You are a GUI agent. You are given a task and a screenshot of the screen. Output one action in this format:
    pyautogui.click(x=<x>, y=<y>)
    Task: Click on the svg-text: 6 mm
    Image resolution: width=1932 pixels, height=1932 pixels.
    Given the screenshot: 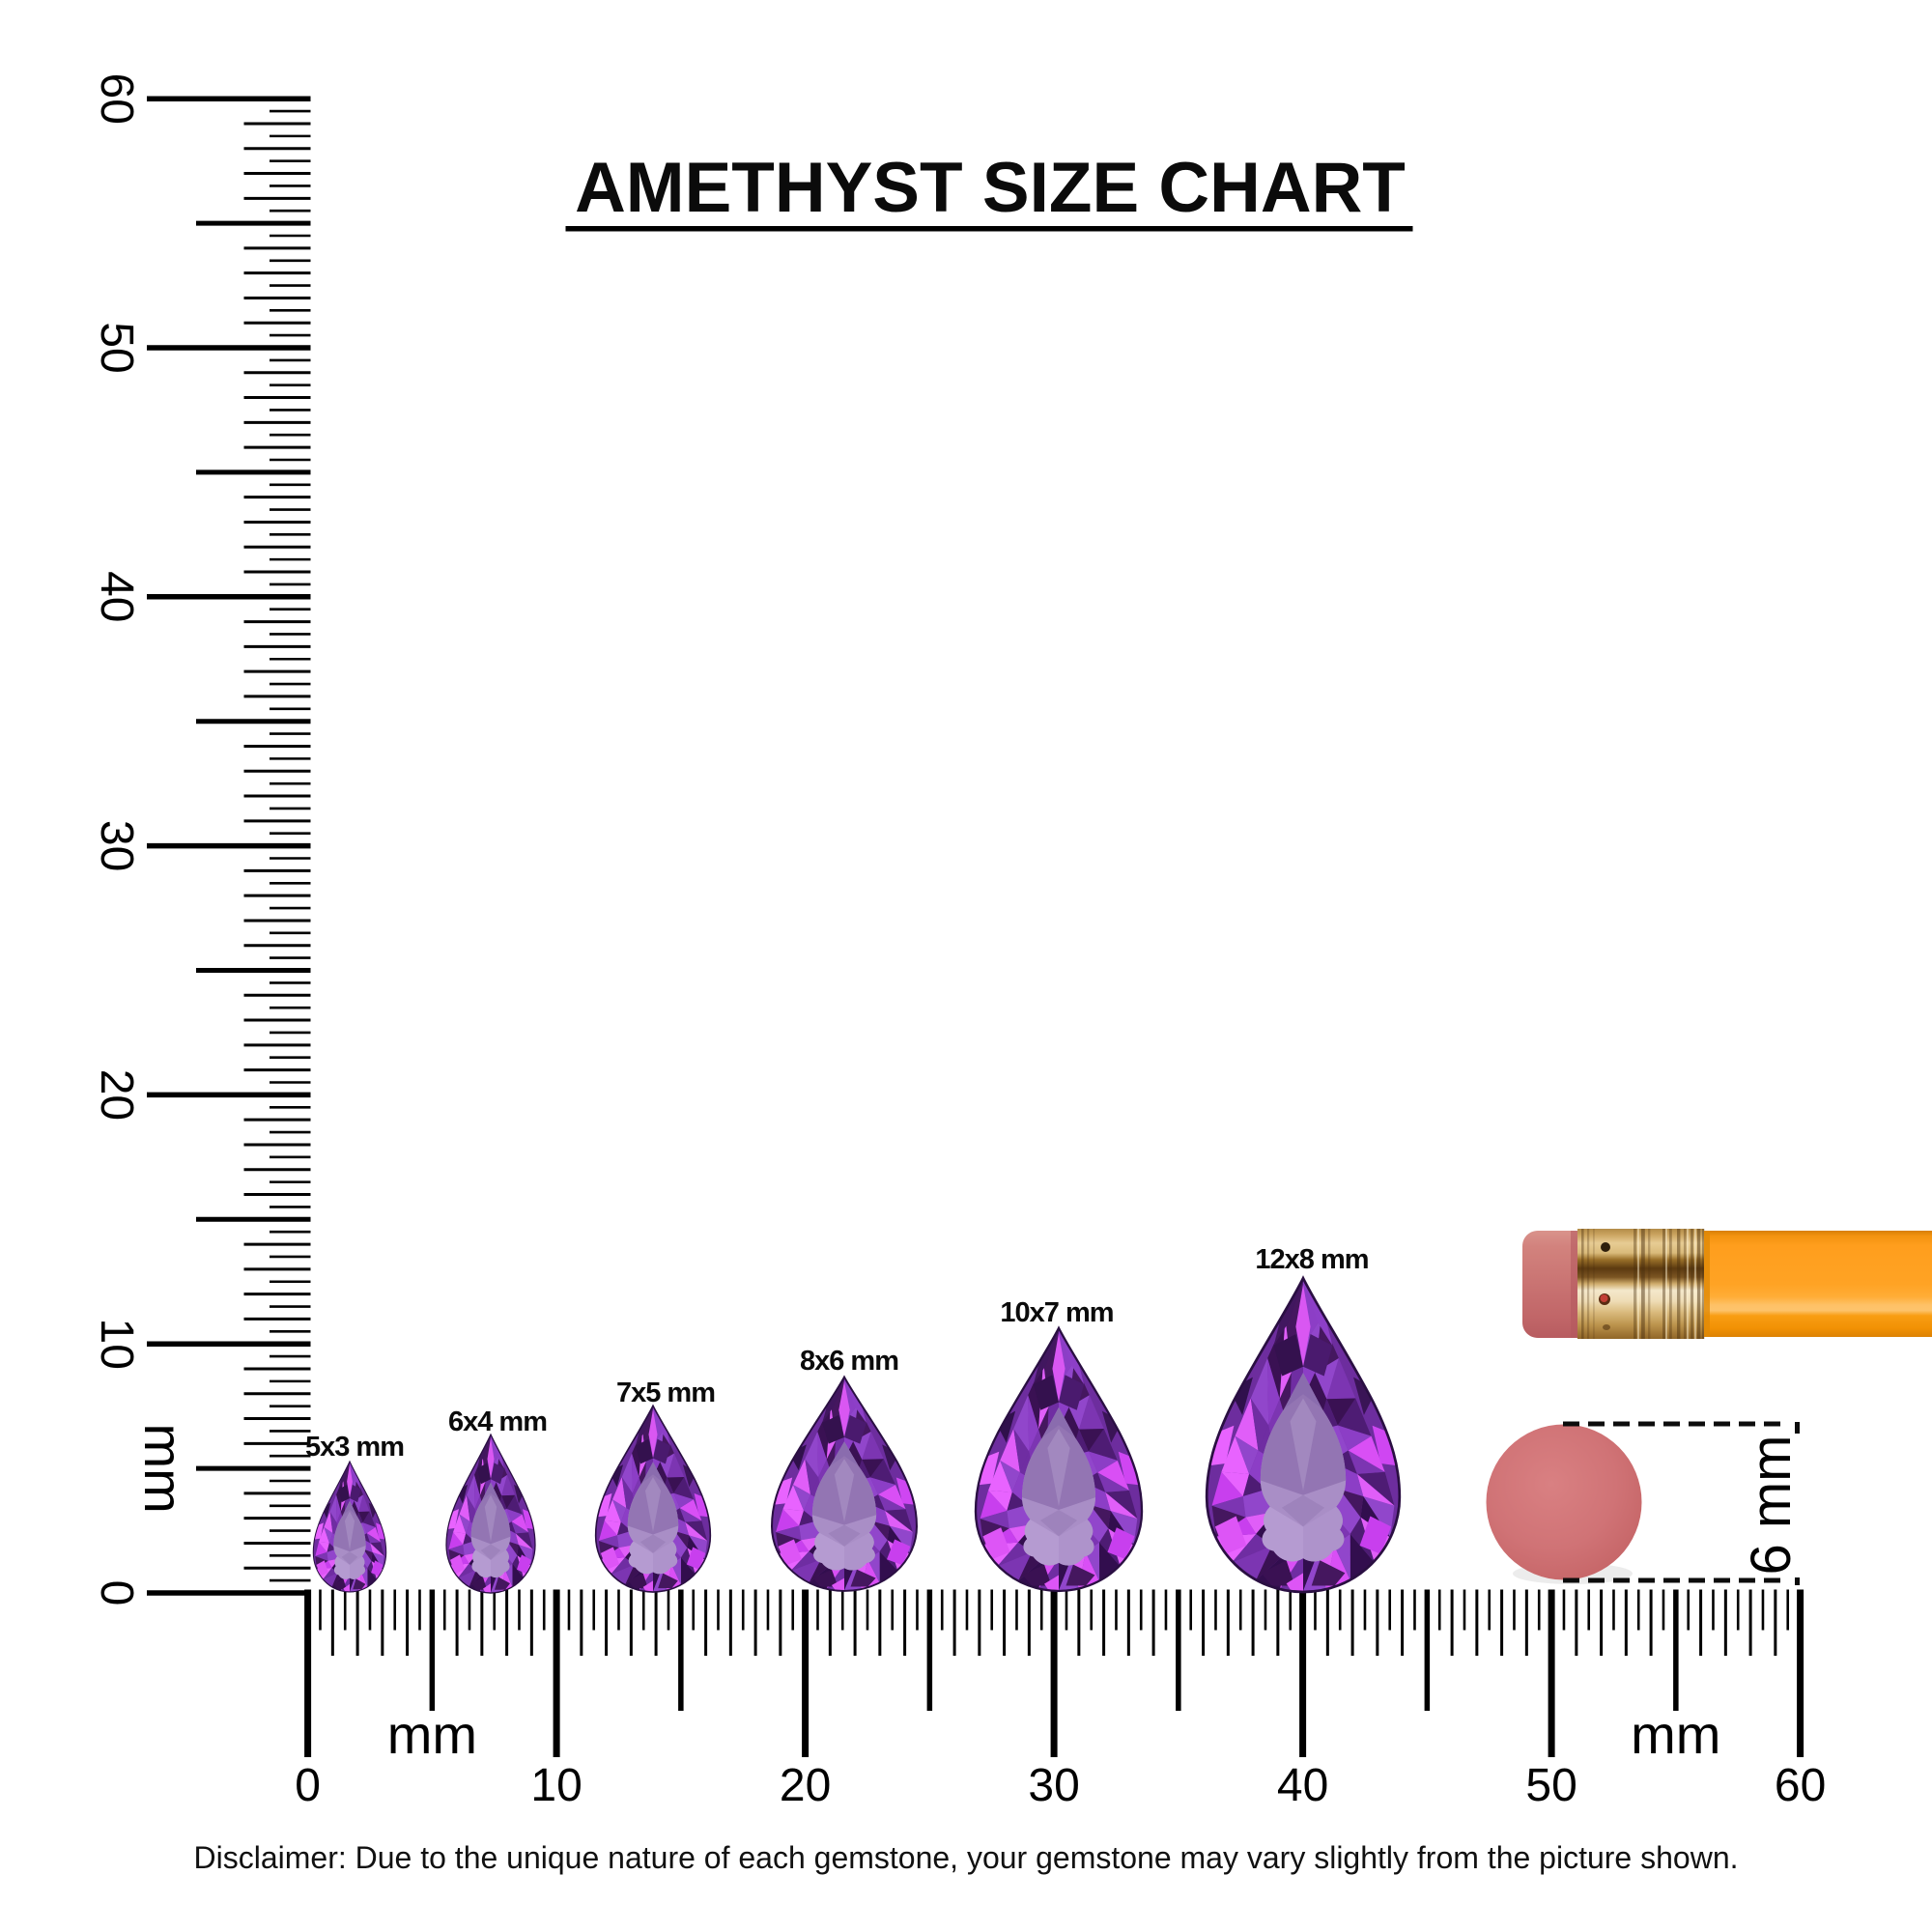 What is the action you would take?
    pyautogui.click(x=1771, y=1505)
    